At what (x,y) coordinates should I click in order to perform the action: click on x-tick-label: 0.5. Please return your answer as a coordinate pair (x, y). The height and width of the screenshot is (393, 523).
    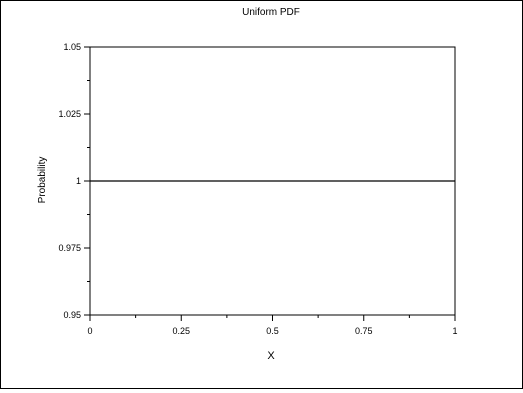
    Looking at the image, I should click on (272, 331).